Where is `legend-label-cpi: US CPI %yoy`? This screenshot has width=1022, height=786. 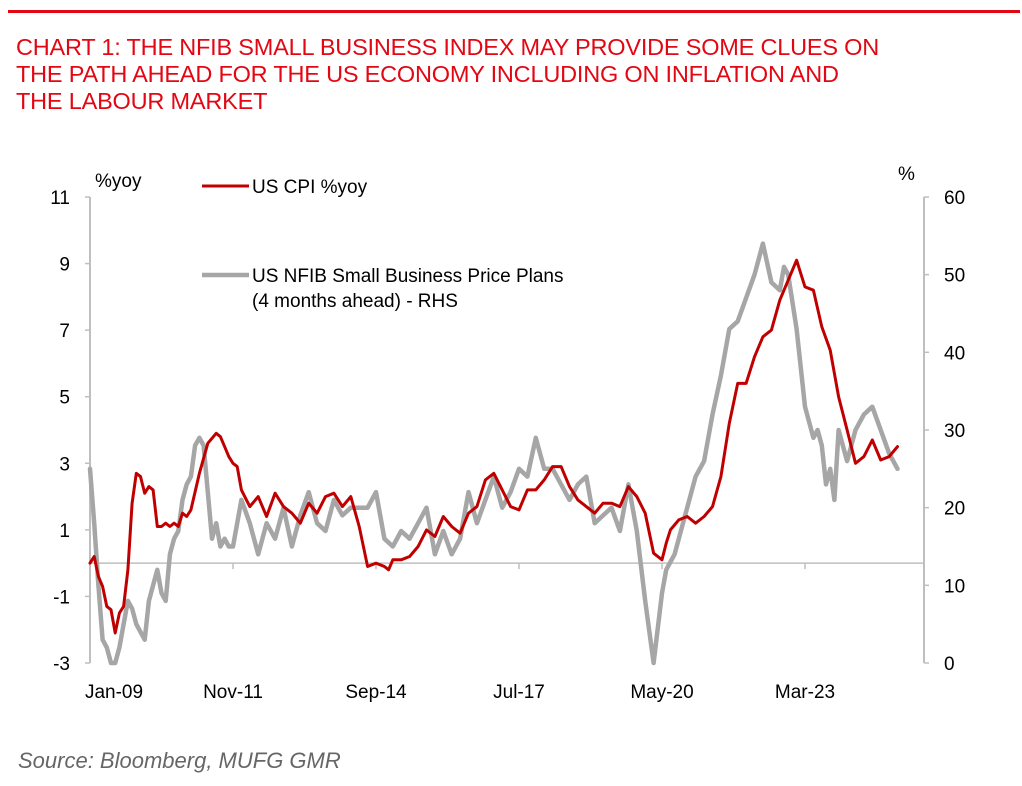
legend-label-cpi: US CPI %yoy is located at coordinates (310, 187).